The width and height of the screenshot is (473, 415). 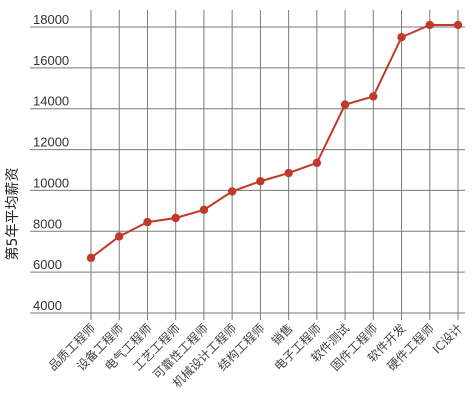 What do you see at coordinates (47, 305) in the screenshot?
I see `y-tick-label: 4000` at bounding box center [47, 305].